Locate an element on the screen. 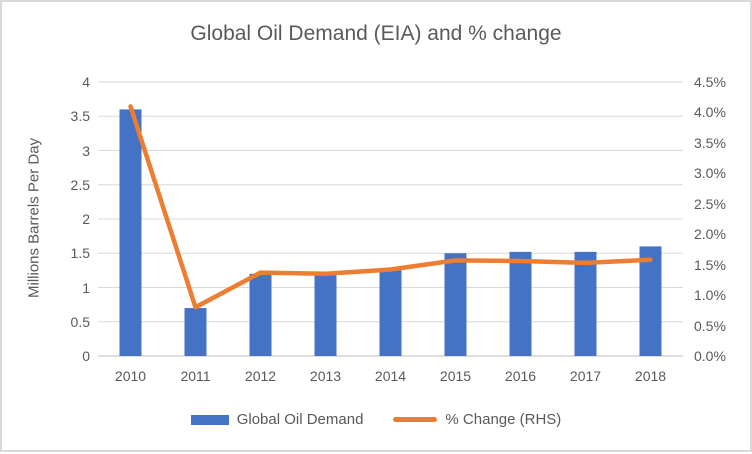  left-tick-2.5: 2.5 is located at coordinates (80, 184).